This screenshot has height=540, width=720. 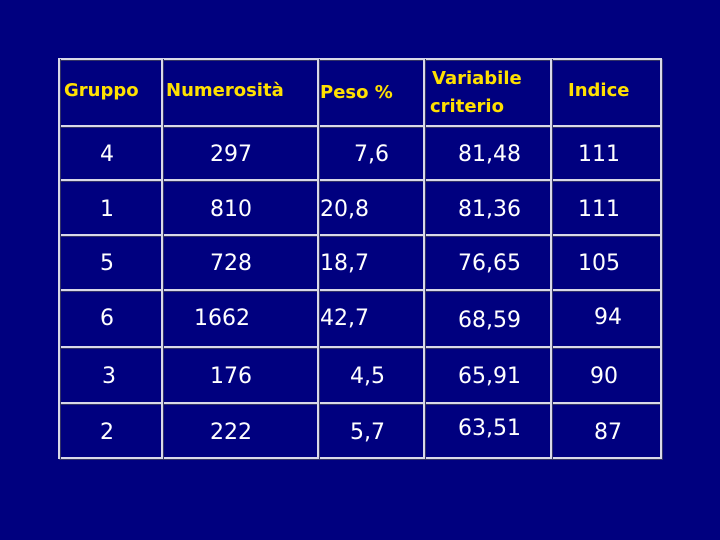 I want to click on cell-gruppo: 4, so click(x=107, y=154).